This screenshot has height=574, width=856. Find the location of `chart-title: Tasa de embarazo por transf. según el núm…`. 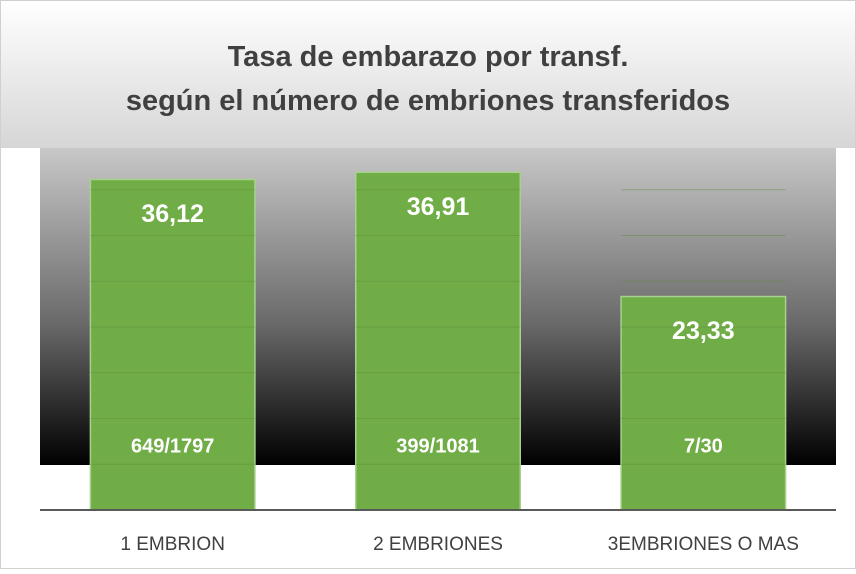

chart-title: Tasa de embarazo por transf. según el núm… is located at coordinates (428, 79).